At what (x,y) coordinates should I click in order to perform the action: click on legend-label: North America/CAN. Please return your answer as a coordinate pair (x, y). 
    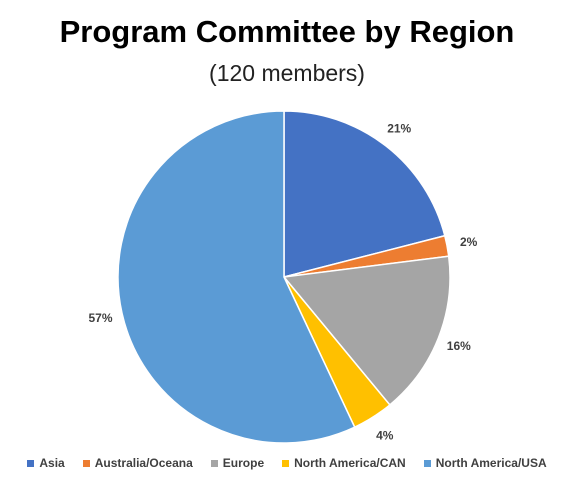
    Looking at the image, I should click on (350, 463).